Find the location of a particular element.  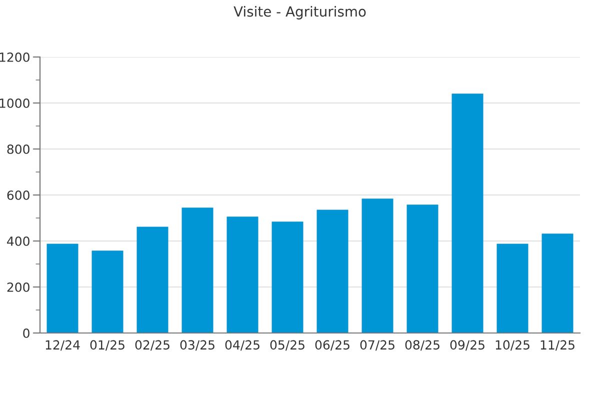

x-tick-label: 08/25 is located at coordinates (422, 345).